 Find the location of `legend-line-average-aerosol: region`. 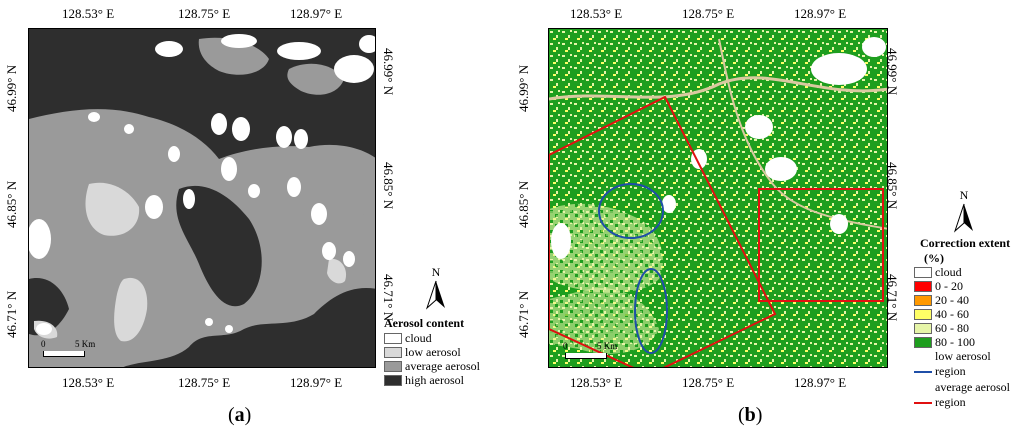

legend-line-average-aerosol: region is located at coordinates (940, 402).